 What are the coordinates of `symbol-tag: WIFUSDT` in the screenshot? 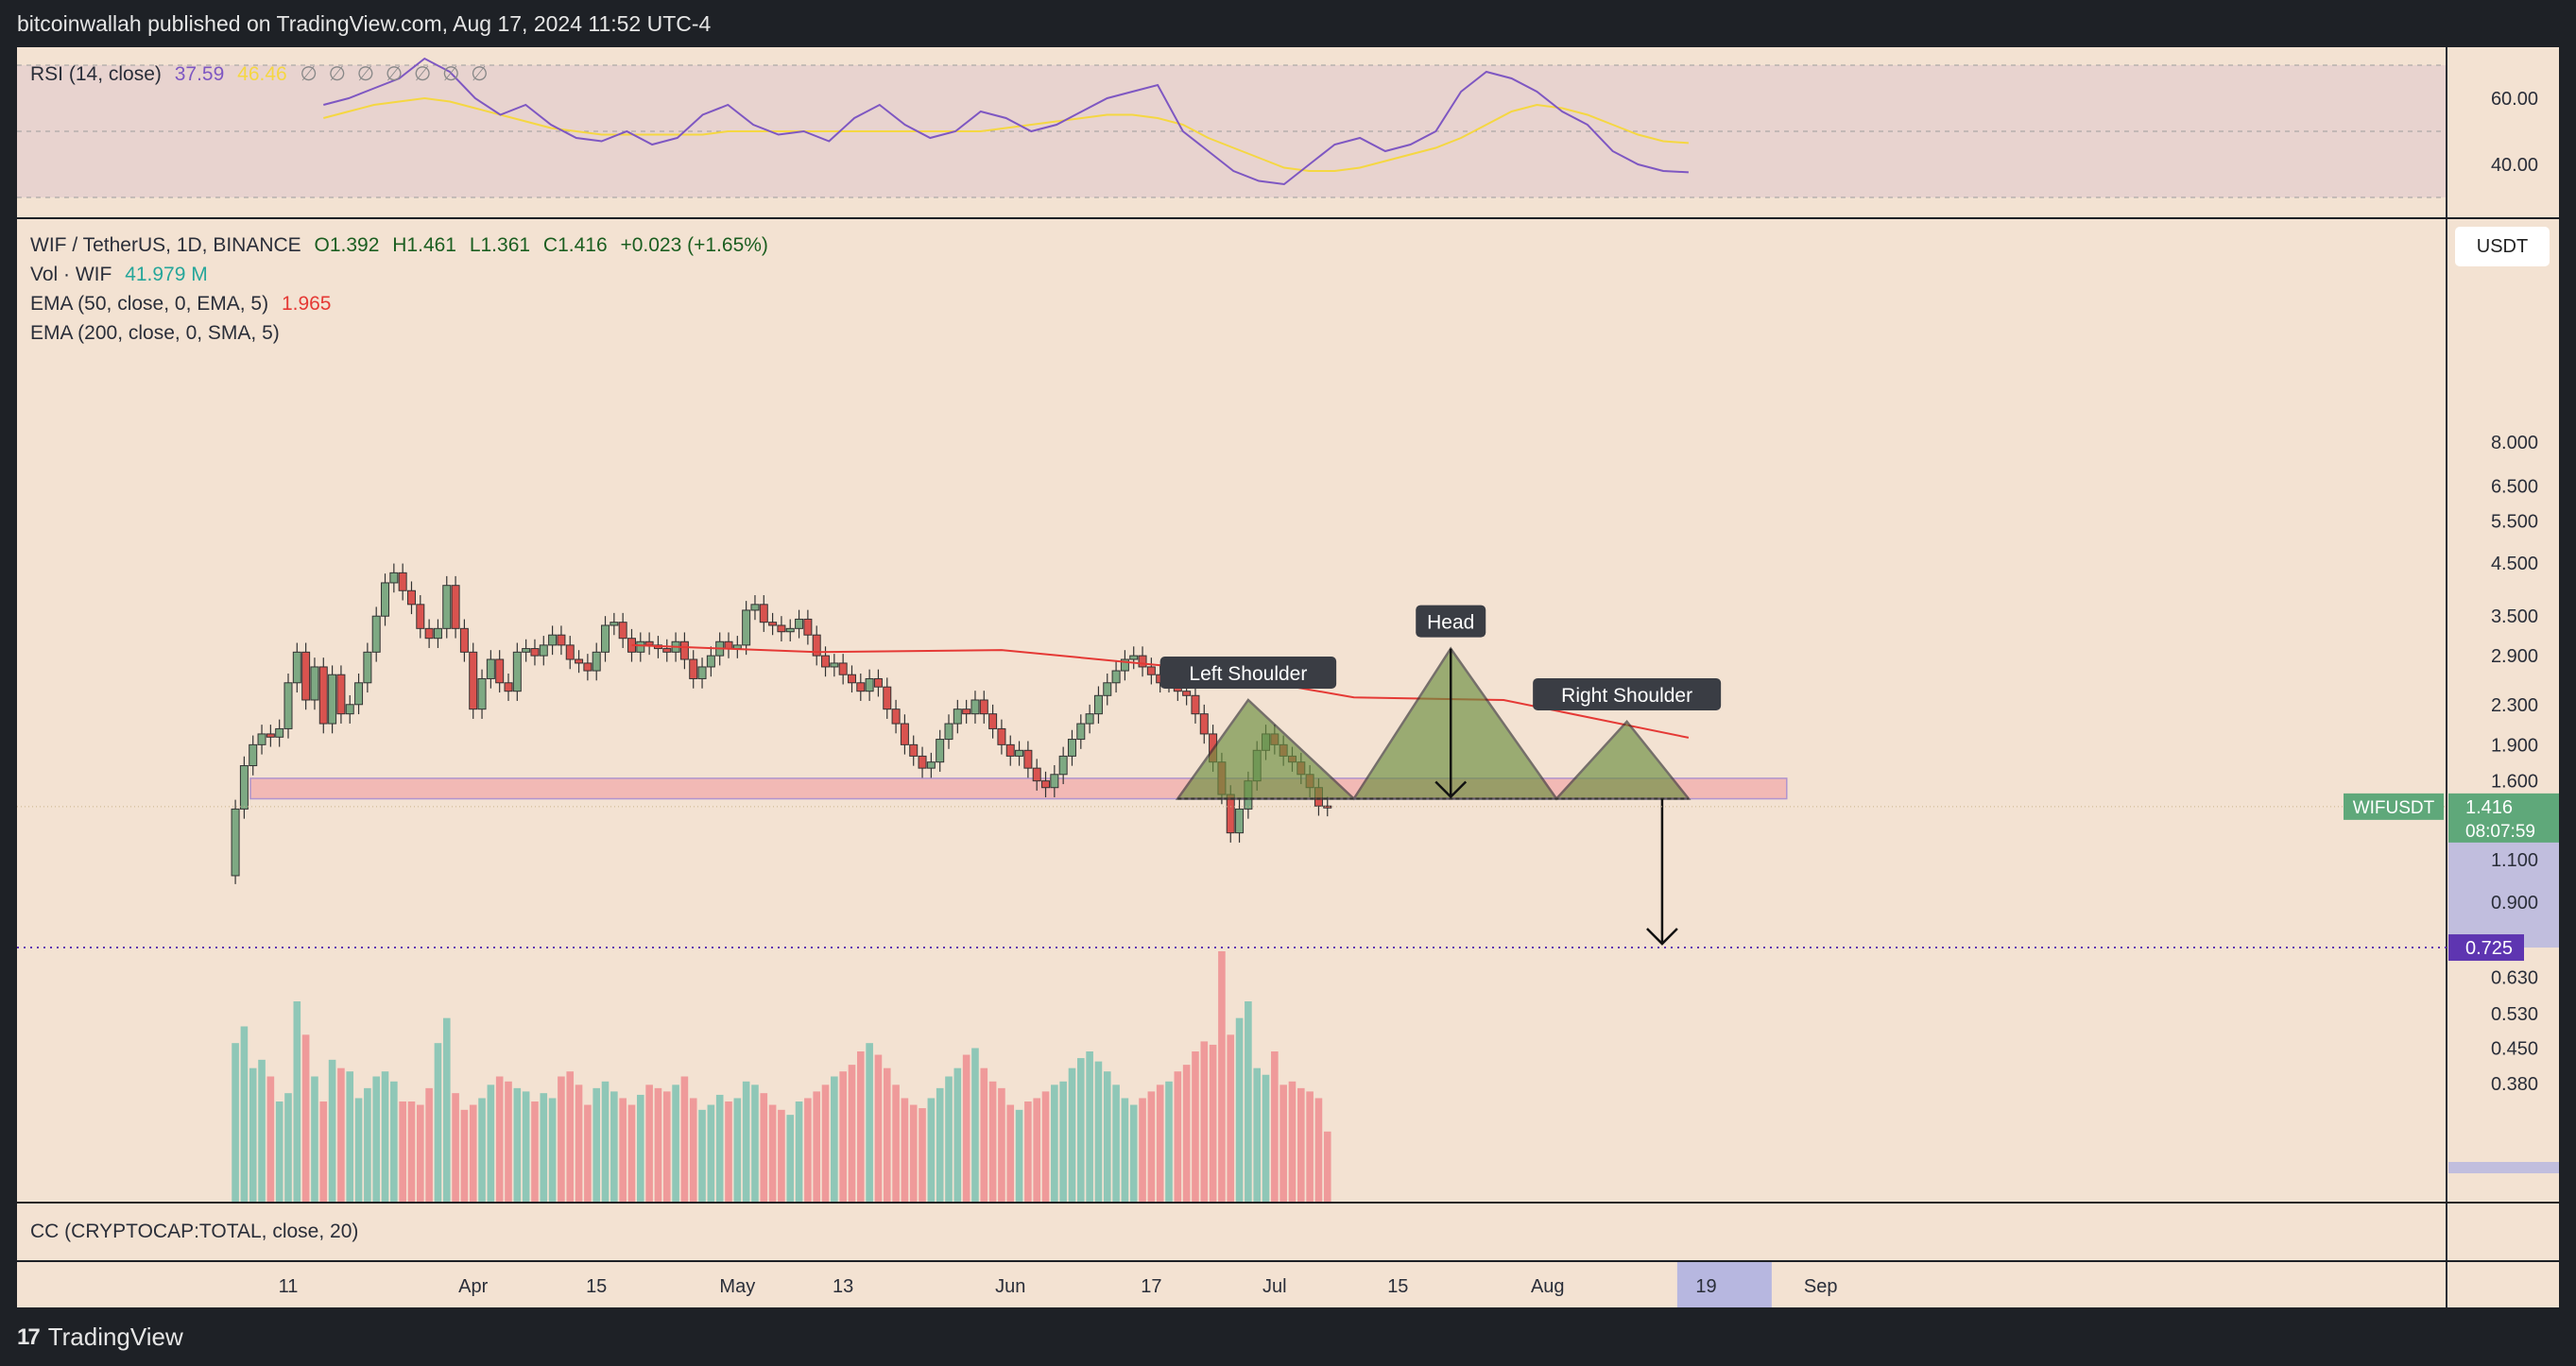 It's located at (2394, 808).